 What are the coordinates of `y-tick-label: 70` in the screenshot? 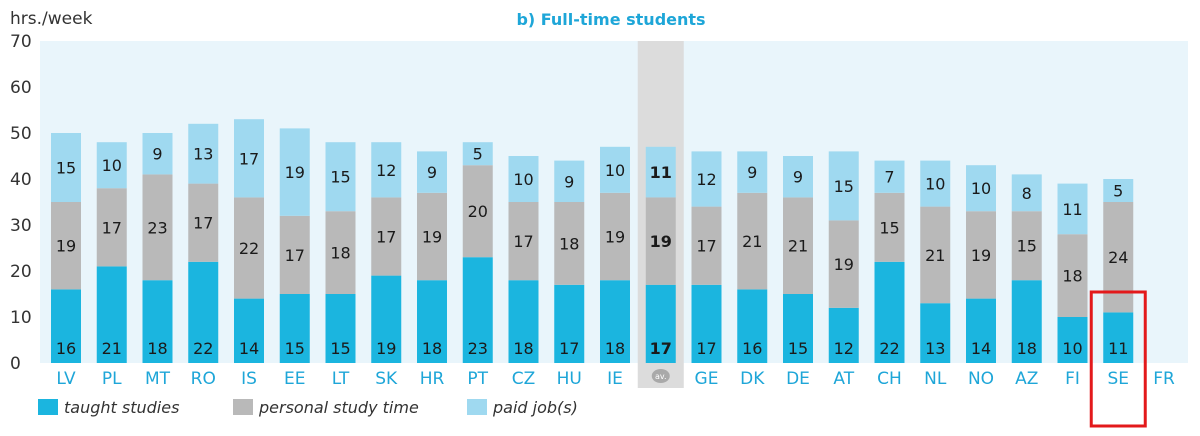 It's located at (21, 42).